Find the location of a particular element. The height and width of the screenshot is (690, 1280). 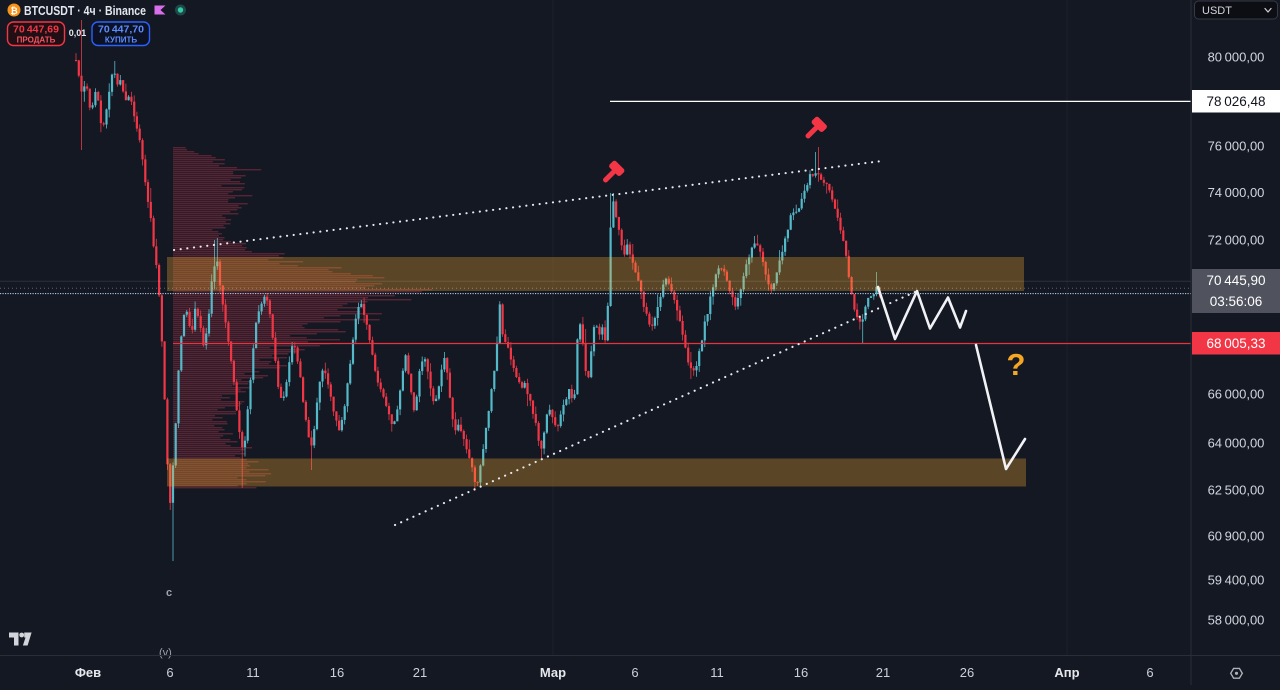

svg-text: Фев is located at coordinates (88, 672).